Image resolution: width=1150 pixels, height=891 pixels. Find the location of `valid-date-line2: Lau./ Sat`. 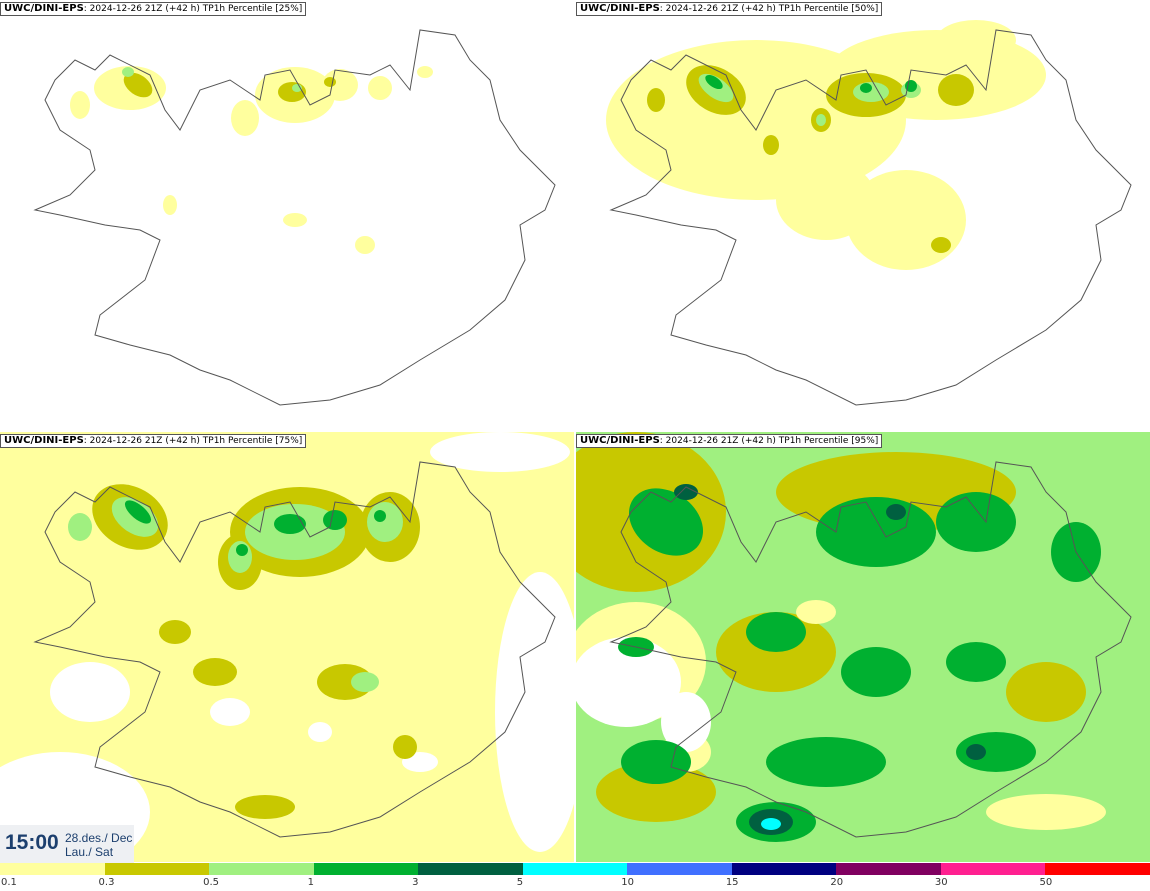

valid-date-line2: Lau./ Sat is located at coordinates (89, 852).